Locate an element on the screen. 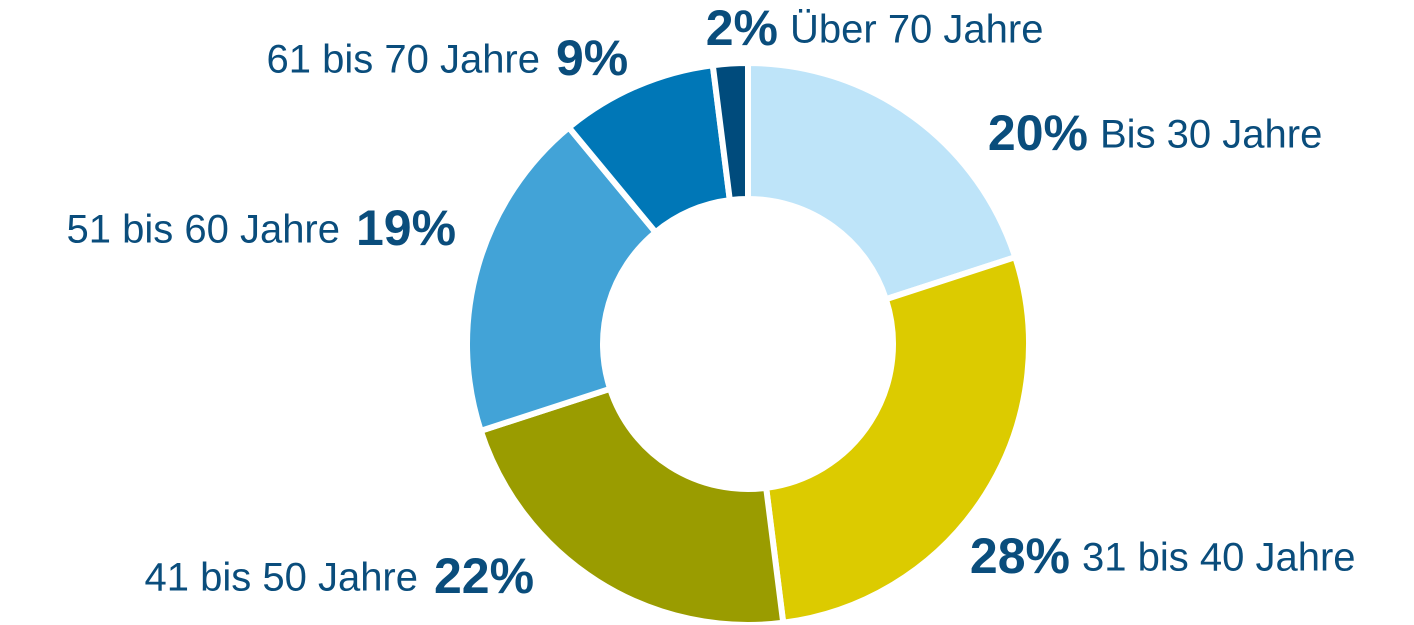  value-label: 2% is located at coordinates (742, 28).